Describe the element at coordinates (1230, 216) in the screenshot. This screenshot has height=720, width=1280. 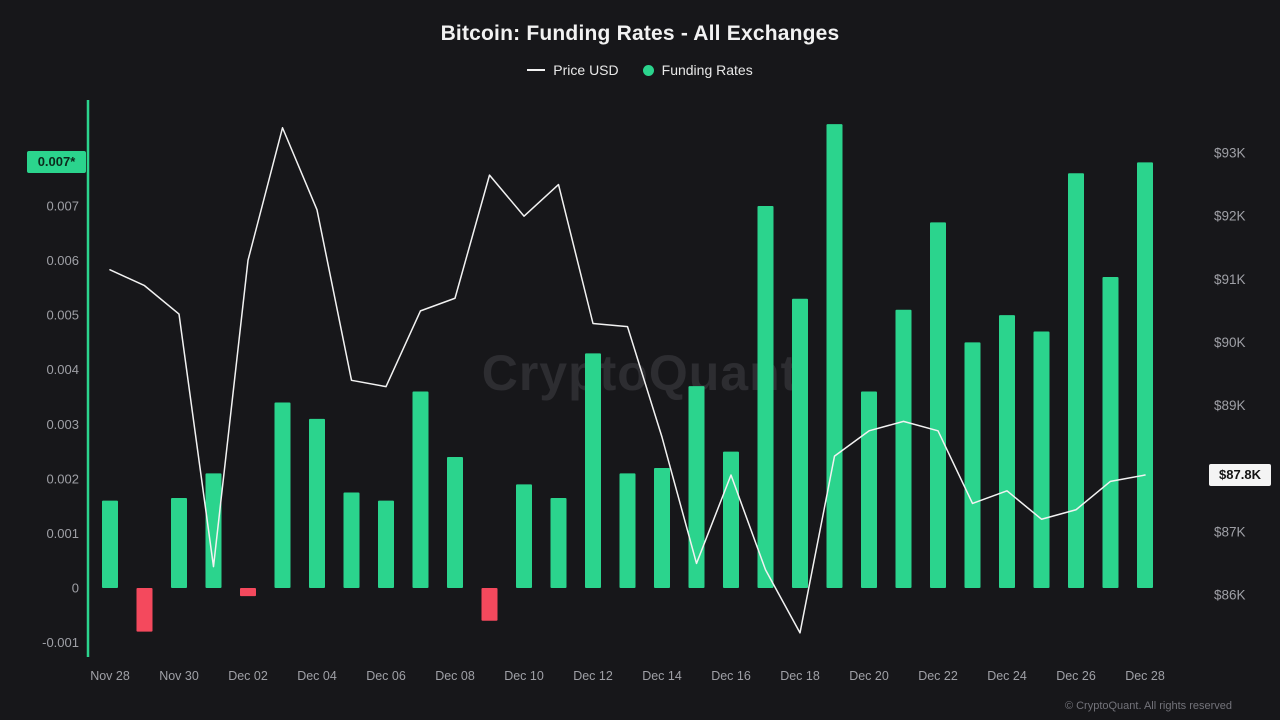
I see `right-axis-tick: $92K` at that location.